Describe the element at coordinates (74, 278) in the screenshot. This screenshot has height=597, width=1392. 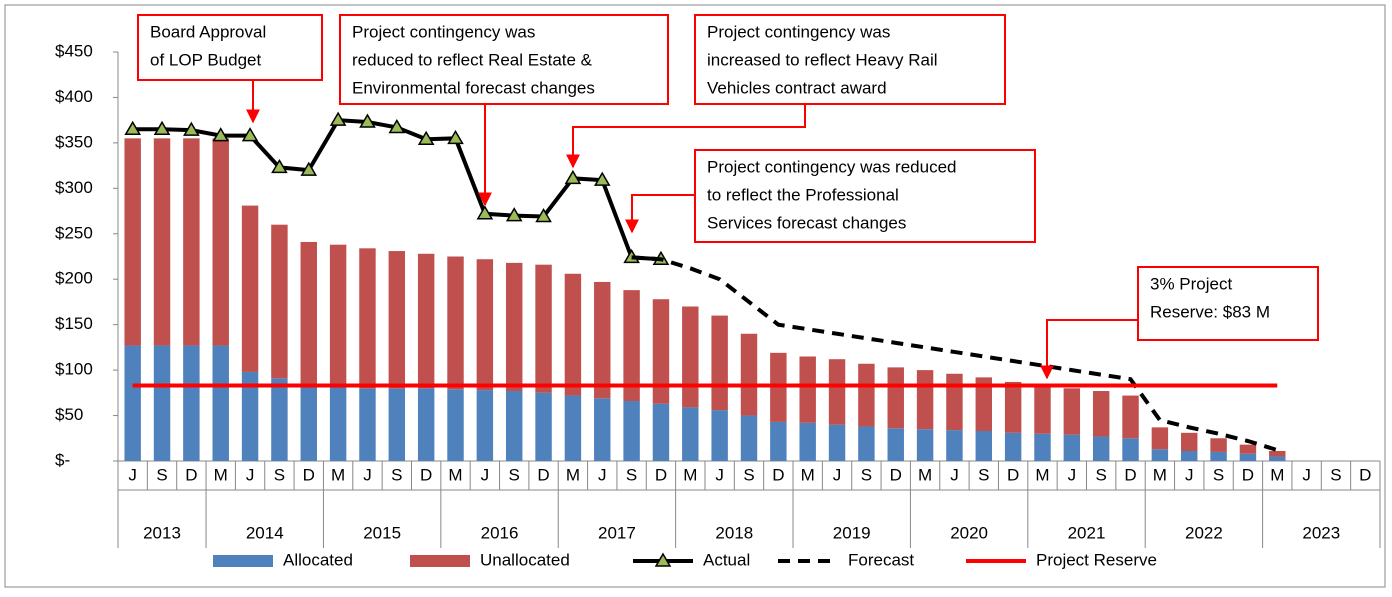
I see `y-tick-label: $200` at that location.